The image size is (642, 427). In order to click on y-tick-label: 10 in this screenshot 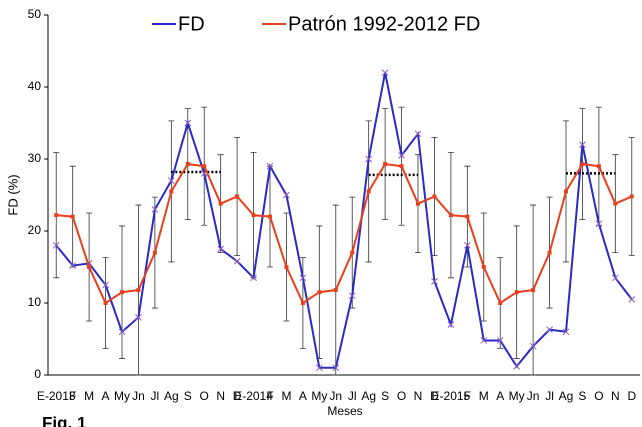, I will do `click(35, 302)`.